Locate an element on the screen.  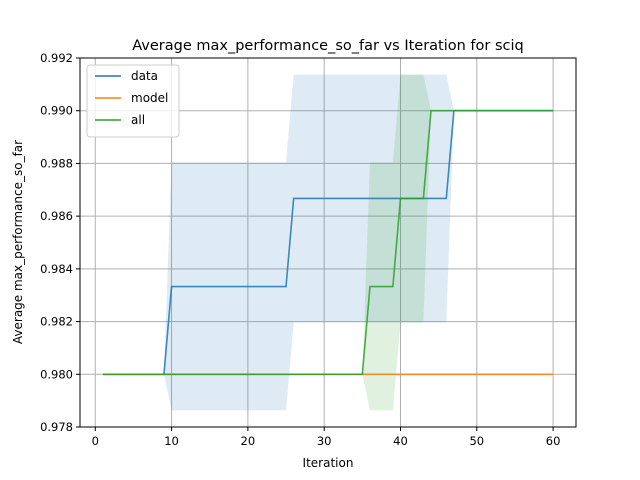
legend-box is located at coordinates (133, 101).